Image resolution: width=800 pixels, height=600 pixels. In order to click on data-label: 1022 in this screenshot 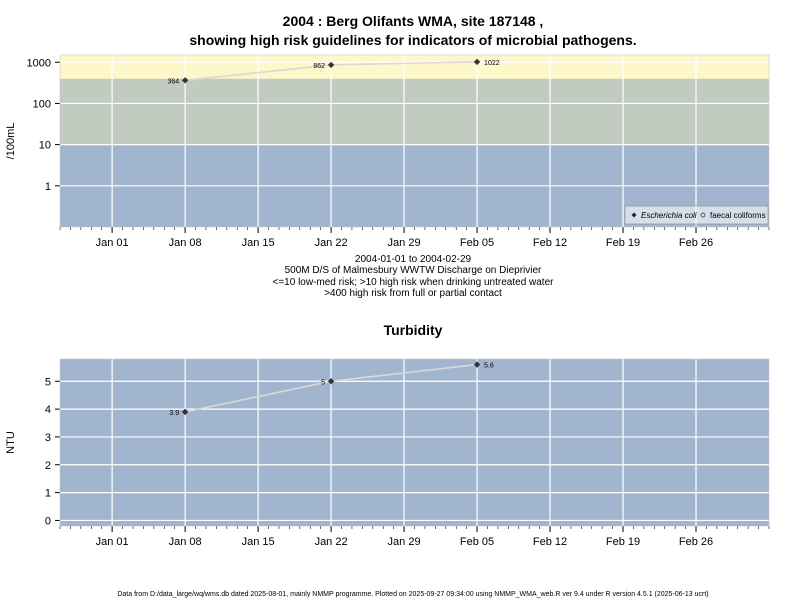, I will do `click(492, 63)`.